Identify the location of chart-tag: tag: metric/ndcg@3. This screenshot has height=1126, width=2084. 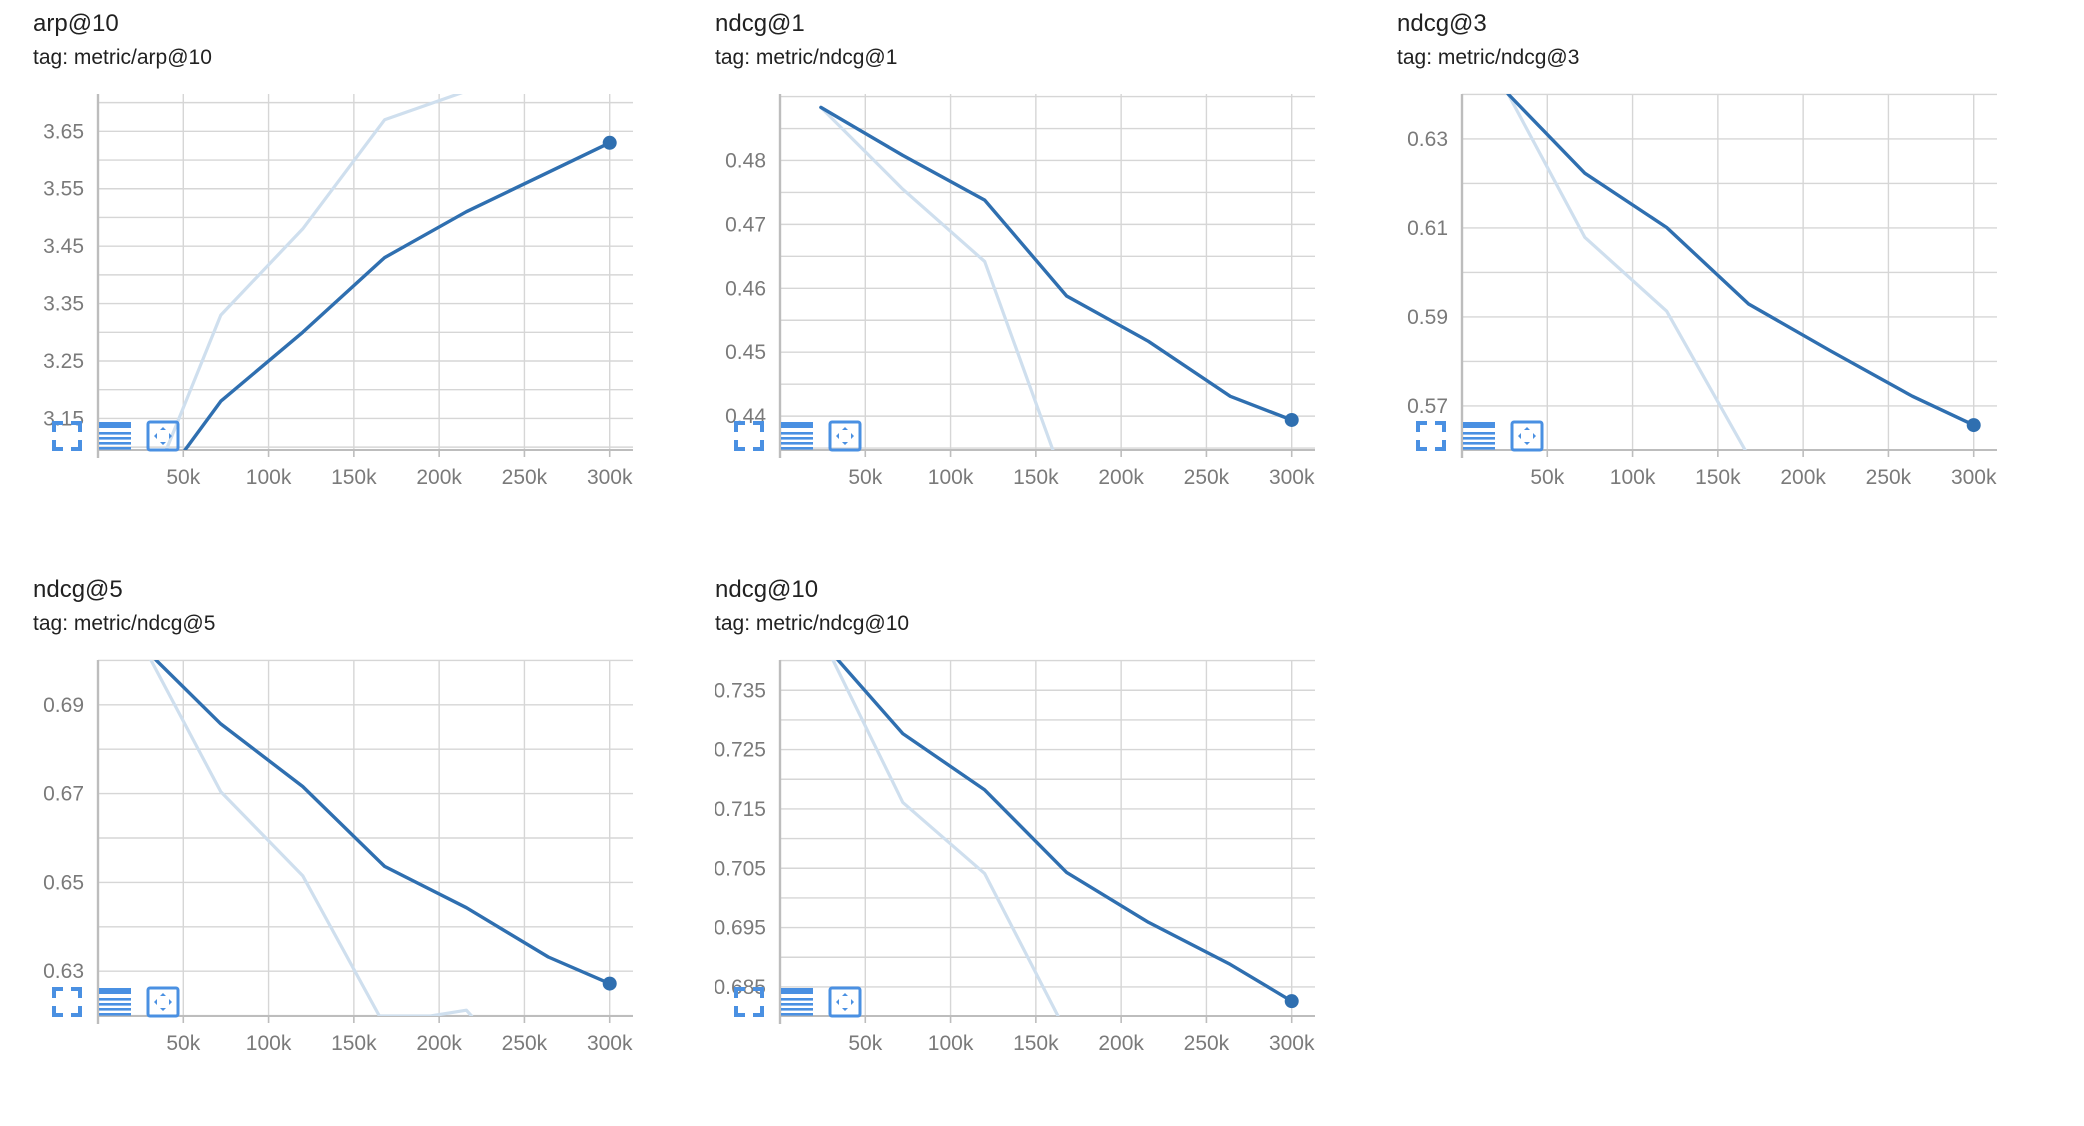
(1488, 57).